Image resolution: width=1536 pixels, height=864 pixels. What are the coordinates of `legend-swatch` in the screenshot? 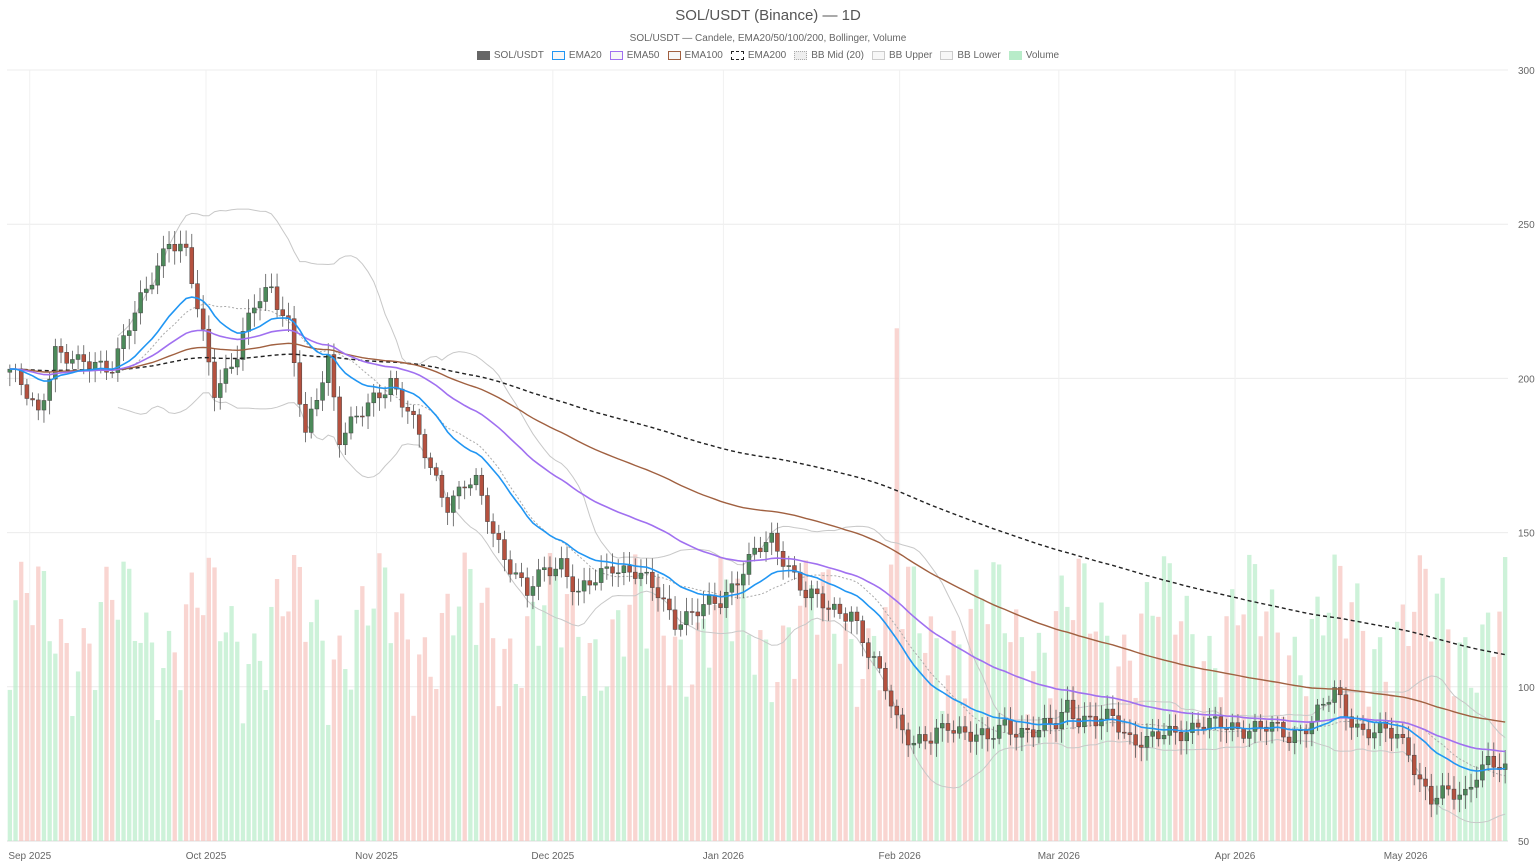 It's located at (483, 55).